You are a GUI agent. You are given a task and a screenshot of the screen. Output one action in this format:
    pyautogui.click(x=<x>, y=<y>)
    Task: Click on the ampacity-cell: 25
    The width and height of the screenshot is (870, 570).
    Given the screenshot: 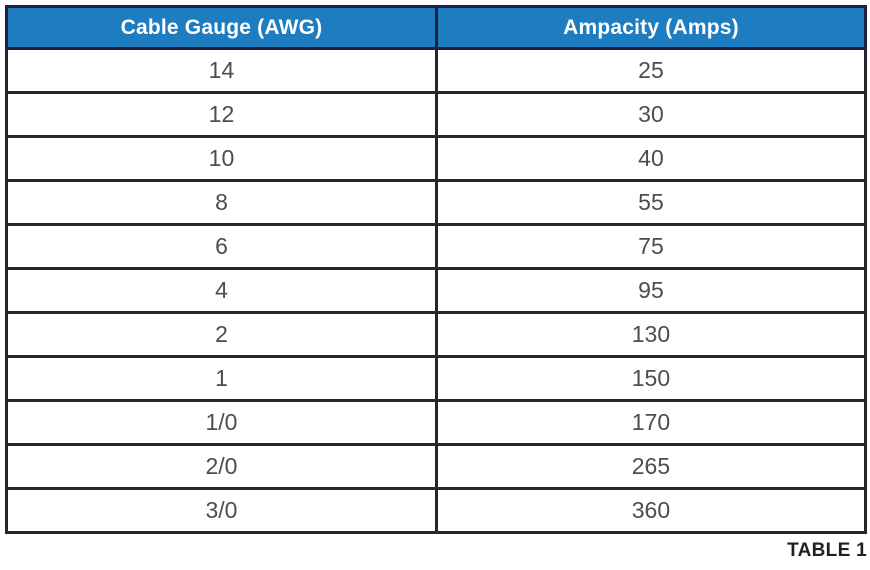 What is the action you would take?
    pyautogui.click(x=651, y=70)
    